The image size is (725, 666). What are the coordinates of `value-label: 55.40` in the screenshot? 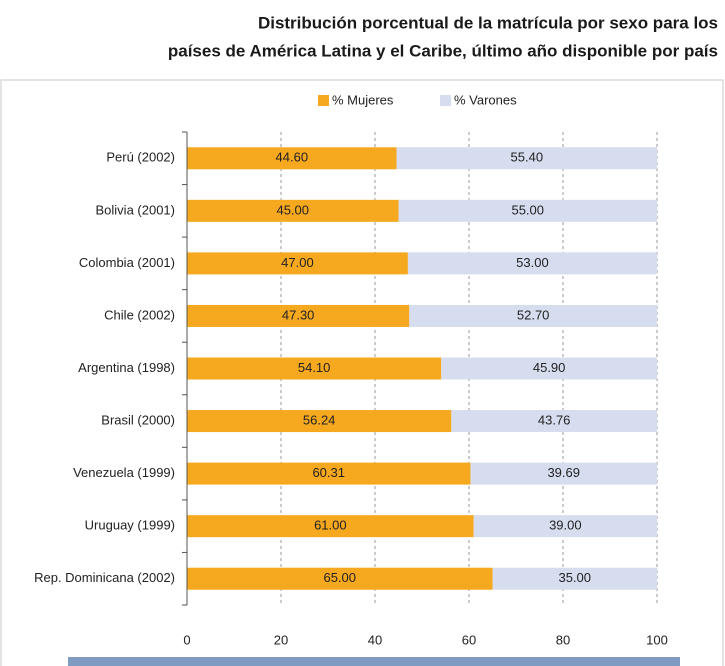 It's located at (527, 157).